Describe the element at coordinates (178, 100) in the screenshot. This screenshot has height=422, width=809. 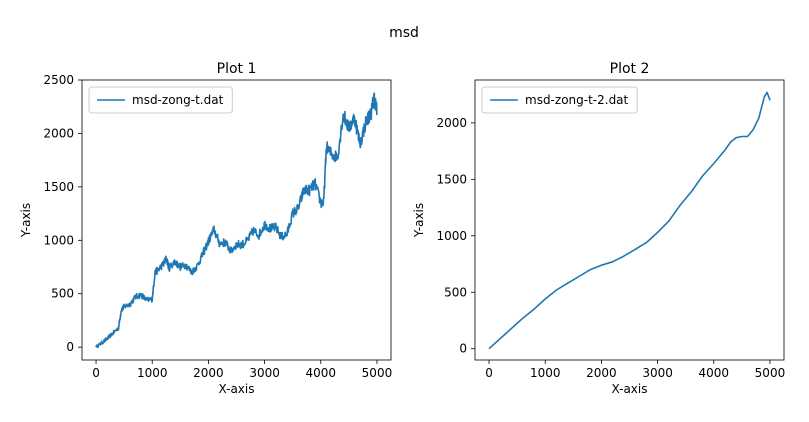
I see `legend-label: msd-zong-t.dat` at that location.